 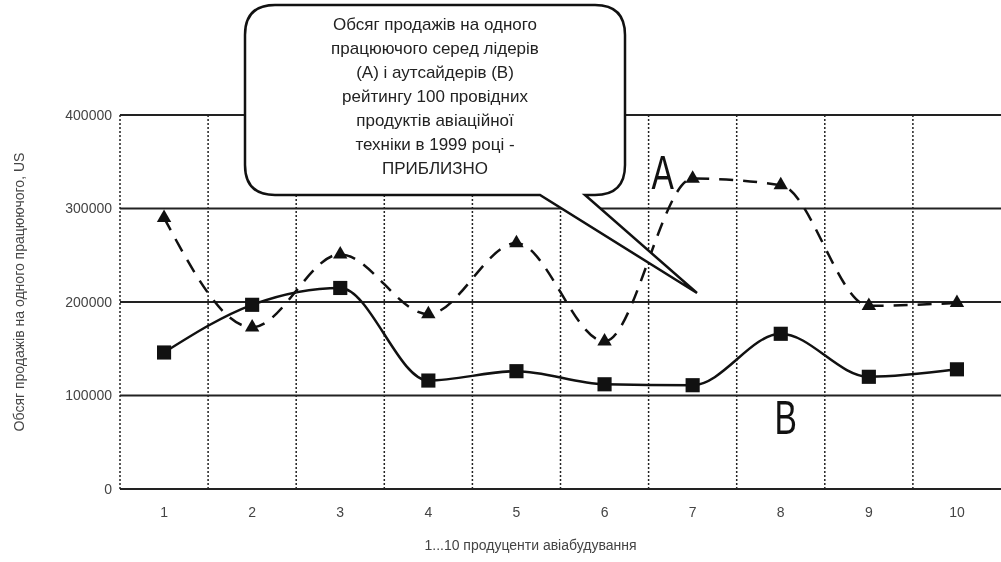 I want to click on x-tick-label: 7, so click(x=692, y=512).